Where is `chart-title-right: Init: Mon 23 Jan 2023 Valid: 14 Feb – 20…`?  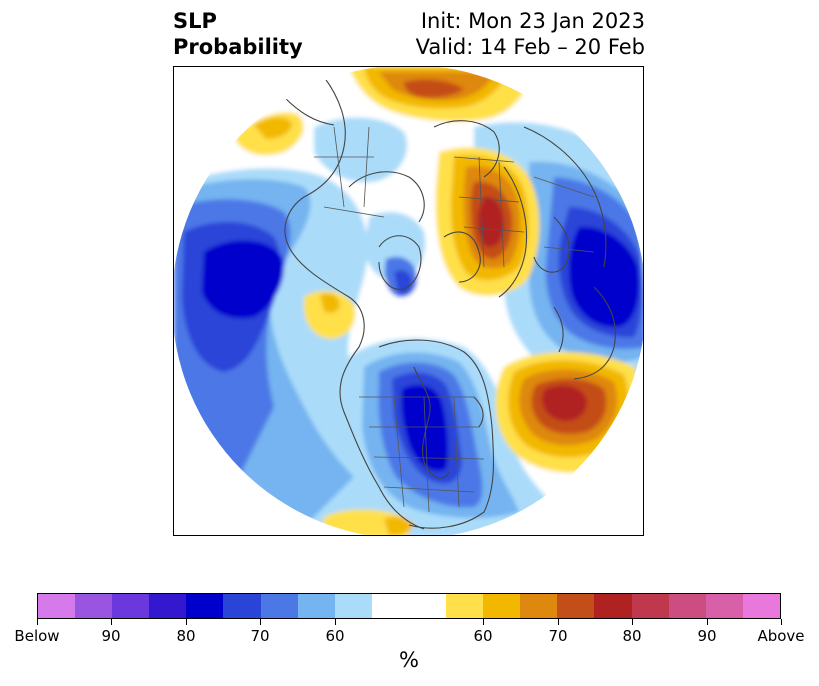
chart-title-right: Init: Mon 23 Jan 2023 Valid: 14 Feb – 20… is located at coordinates (530, 34).